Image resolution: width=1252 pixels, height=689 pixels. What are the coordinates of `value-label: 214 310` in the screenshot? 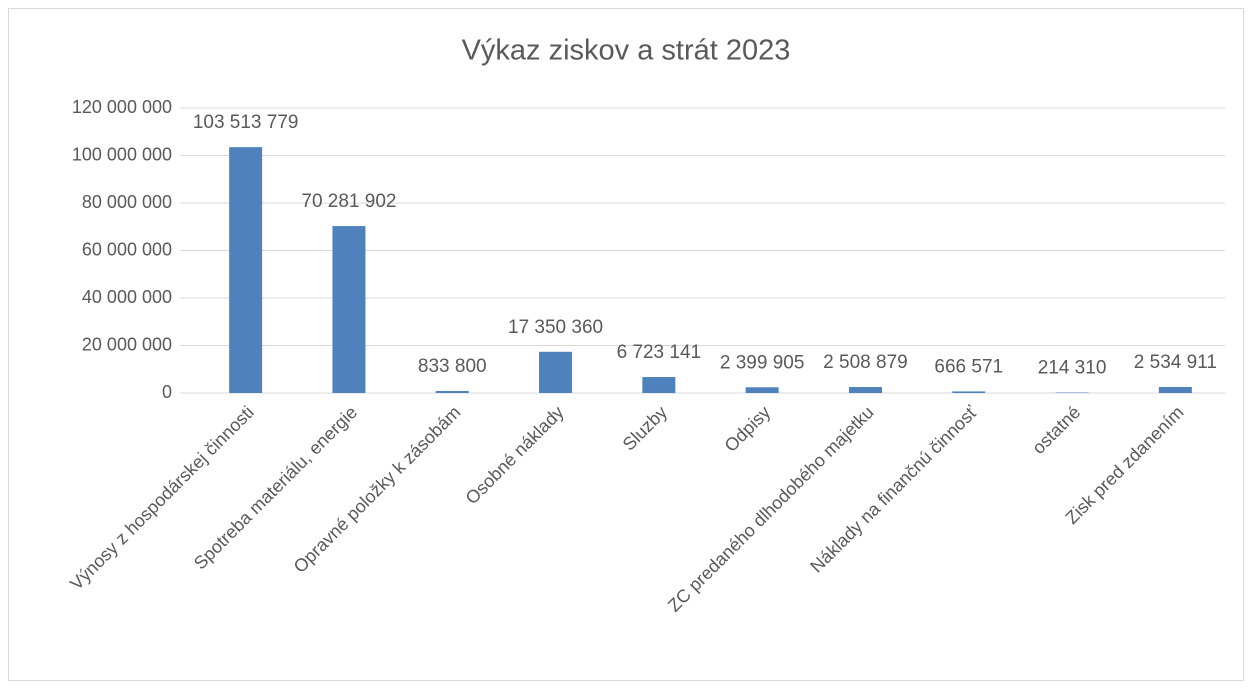 It's located at (1072, 368).